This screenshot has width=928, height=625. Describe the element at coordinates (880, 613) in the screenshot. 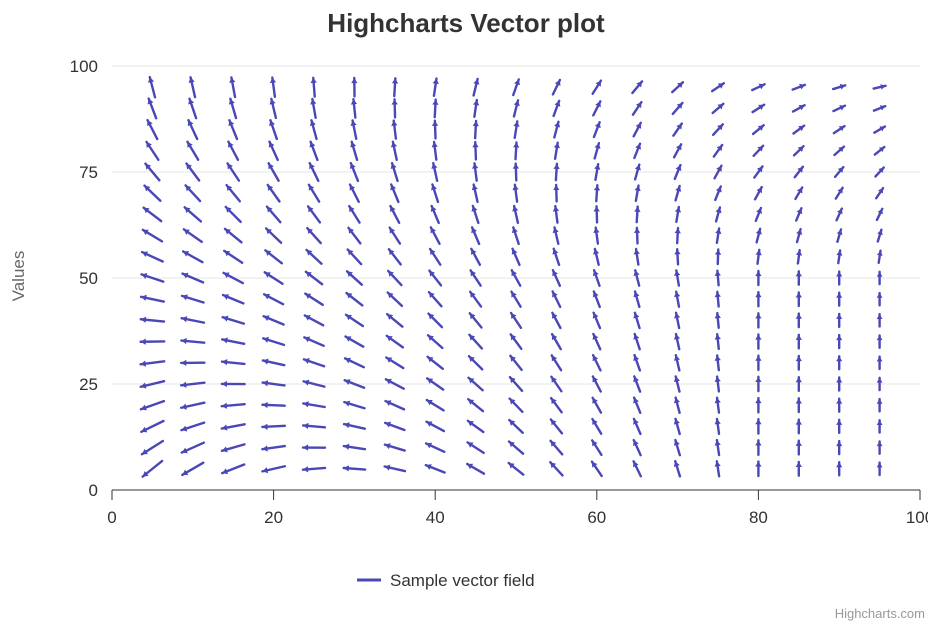

I see `credits-link: Highcharts.com` at that location.